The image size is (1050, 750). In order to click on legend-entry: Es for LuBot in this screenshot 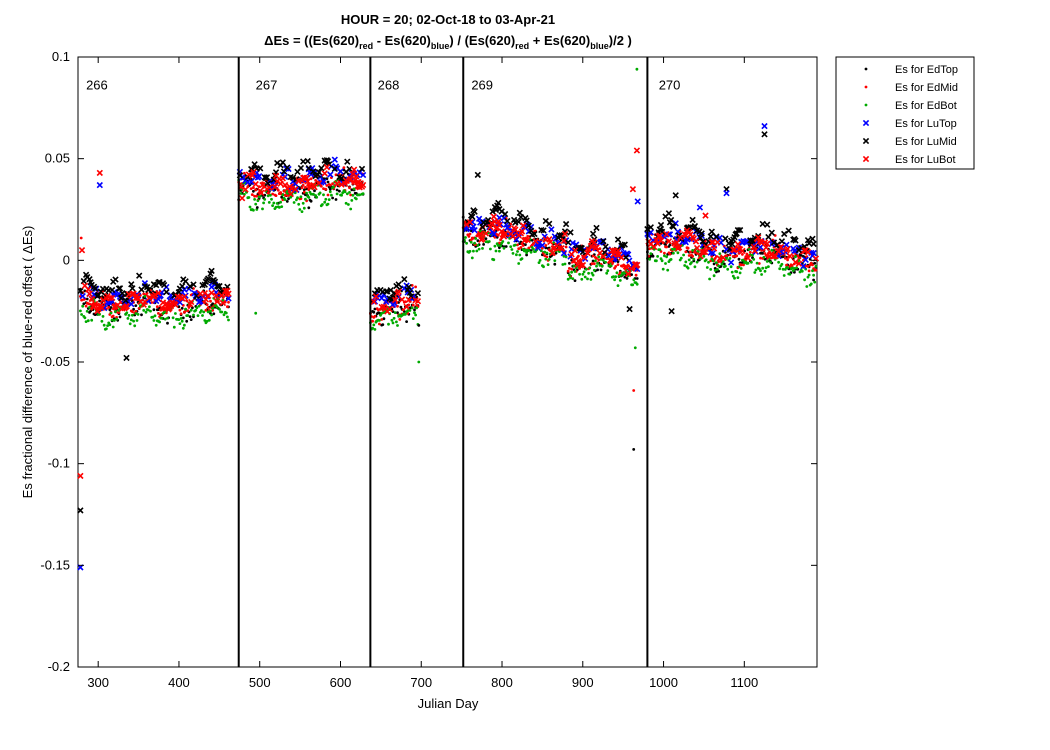, I will do `click(909, 160)`.